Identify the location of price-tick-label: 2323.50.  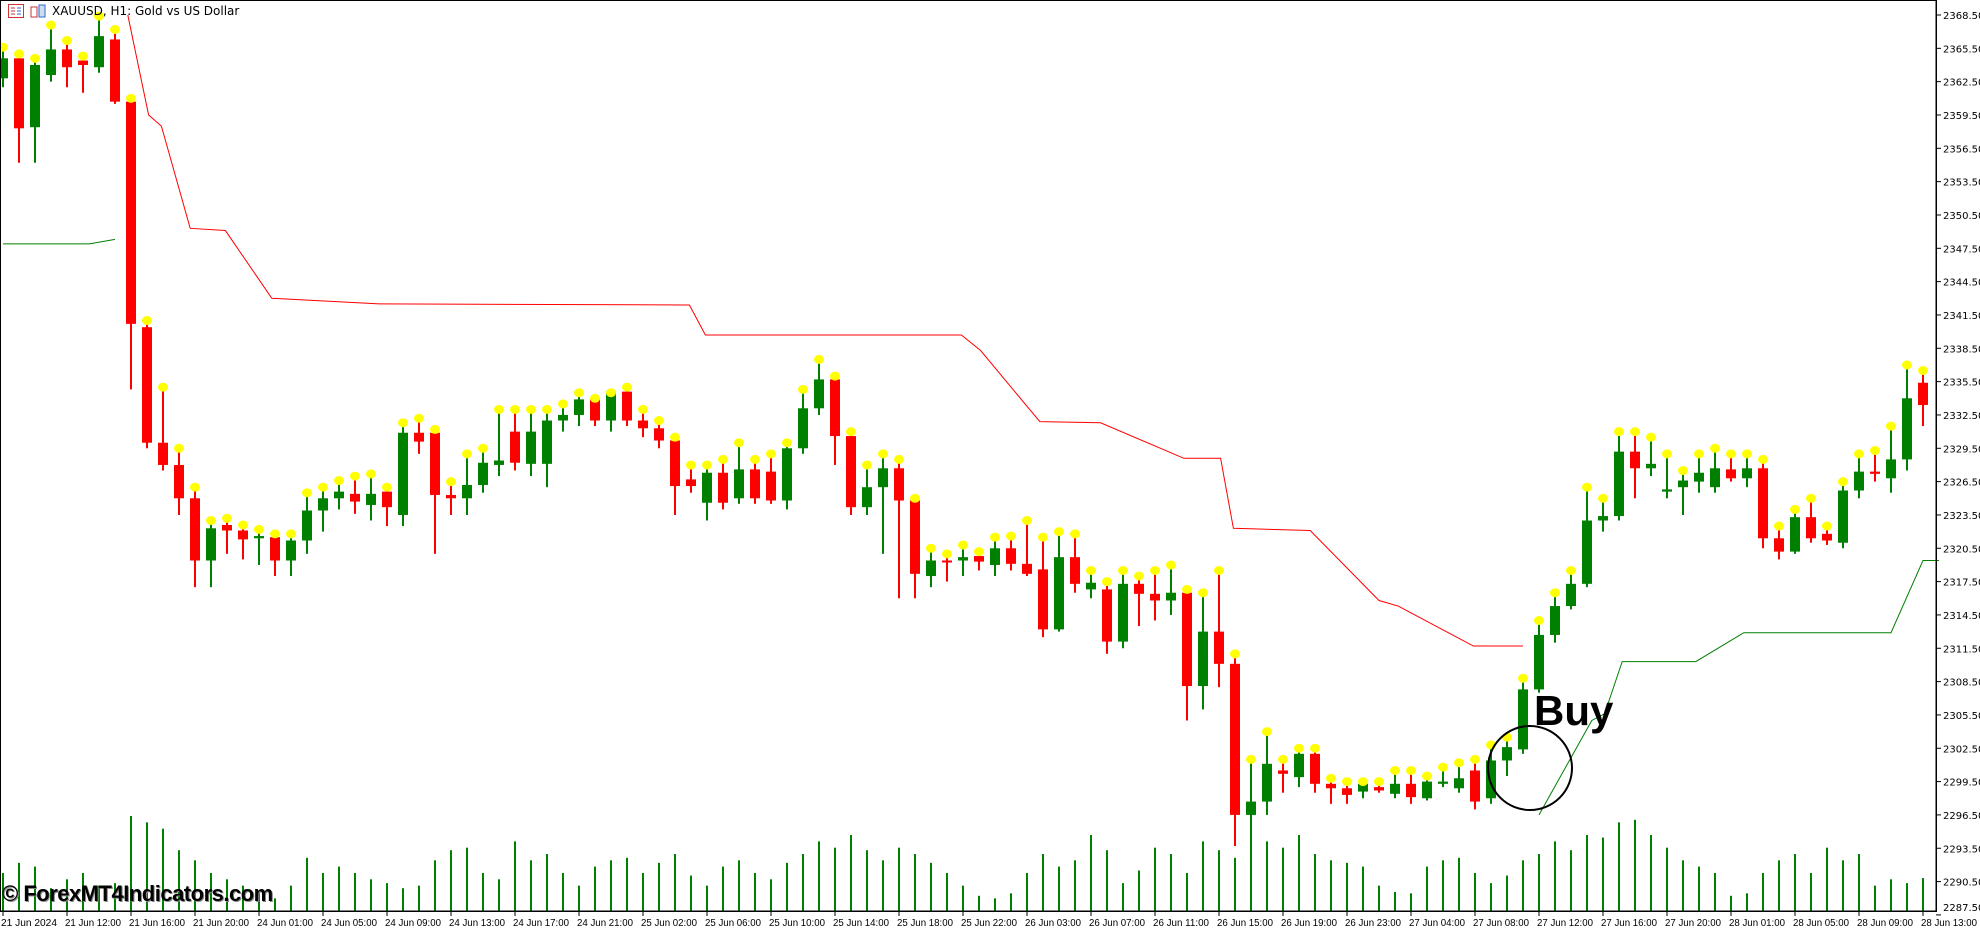
(1961, 516).